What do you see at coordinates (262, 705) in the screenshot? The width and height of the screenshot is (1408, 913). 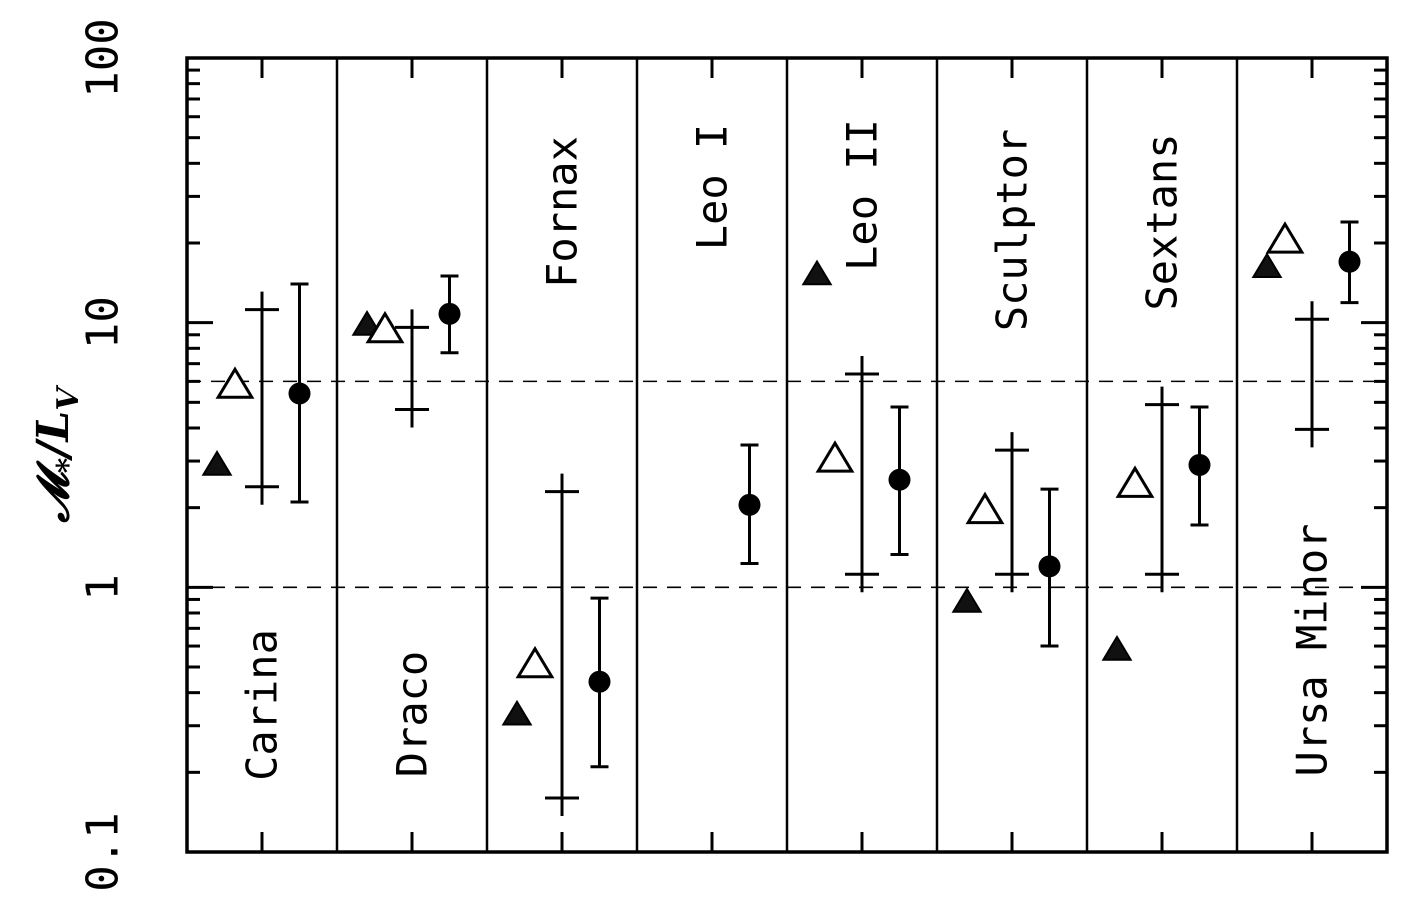 I see `galaxy-label-carina: Carina` at bounding box center [262, 705].